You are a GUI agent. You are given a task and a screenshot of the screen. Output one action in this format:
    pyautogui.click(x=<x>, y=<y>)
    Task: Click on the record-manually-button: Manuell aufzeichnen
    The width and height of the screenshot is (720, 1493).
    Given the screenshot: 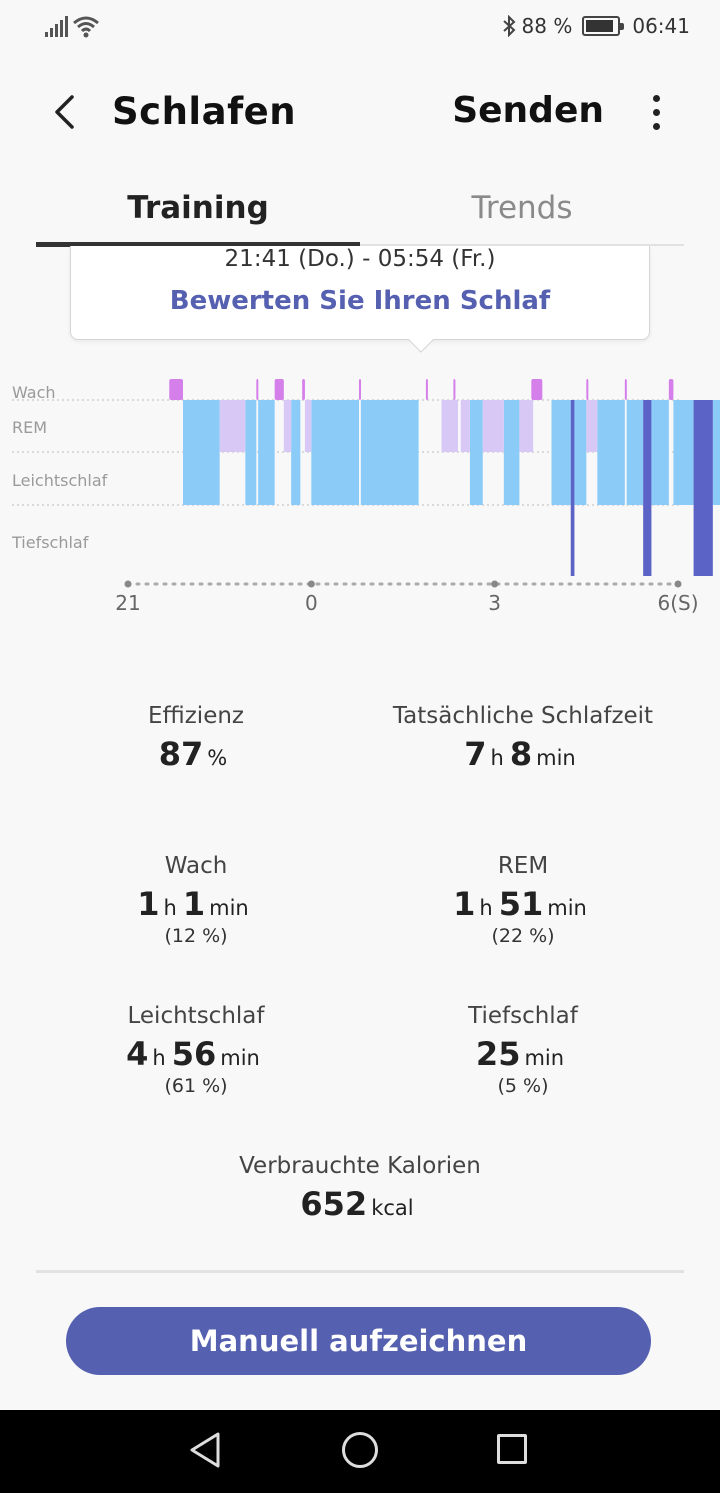 What is the action you would take?
    pyautogui.click(x=358, y=1341)
    